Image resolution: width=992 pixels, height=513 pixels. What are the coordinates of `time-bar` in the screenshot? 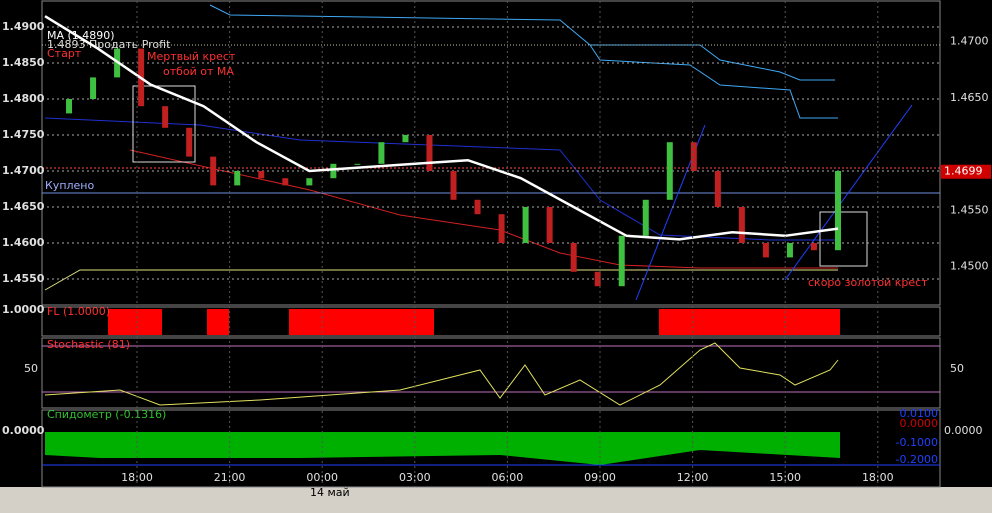 It's located at (496, 500).